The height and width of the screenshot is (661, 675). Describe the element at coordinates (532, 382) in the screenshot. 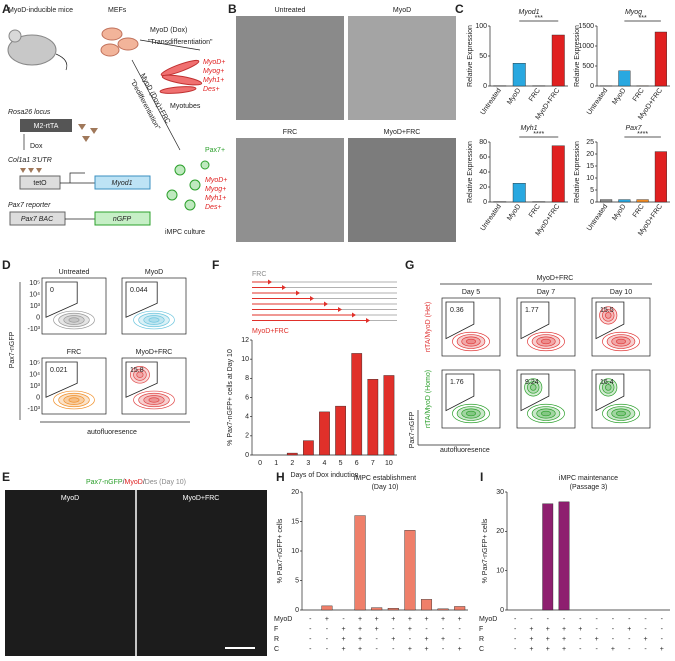

I see `gate-value: 9.24` at that location.